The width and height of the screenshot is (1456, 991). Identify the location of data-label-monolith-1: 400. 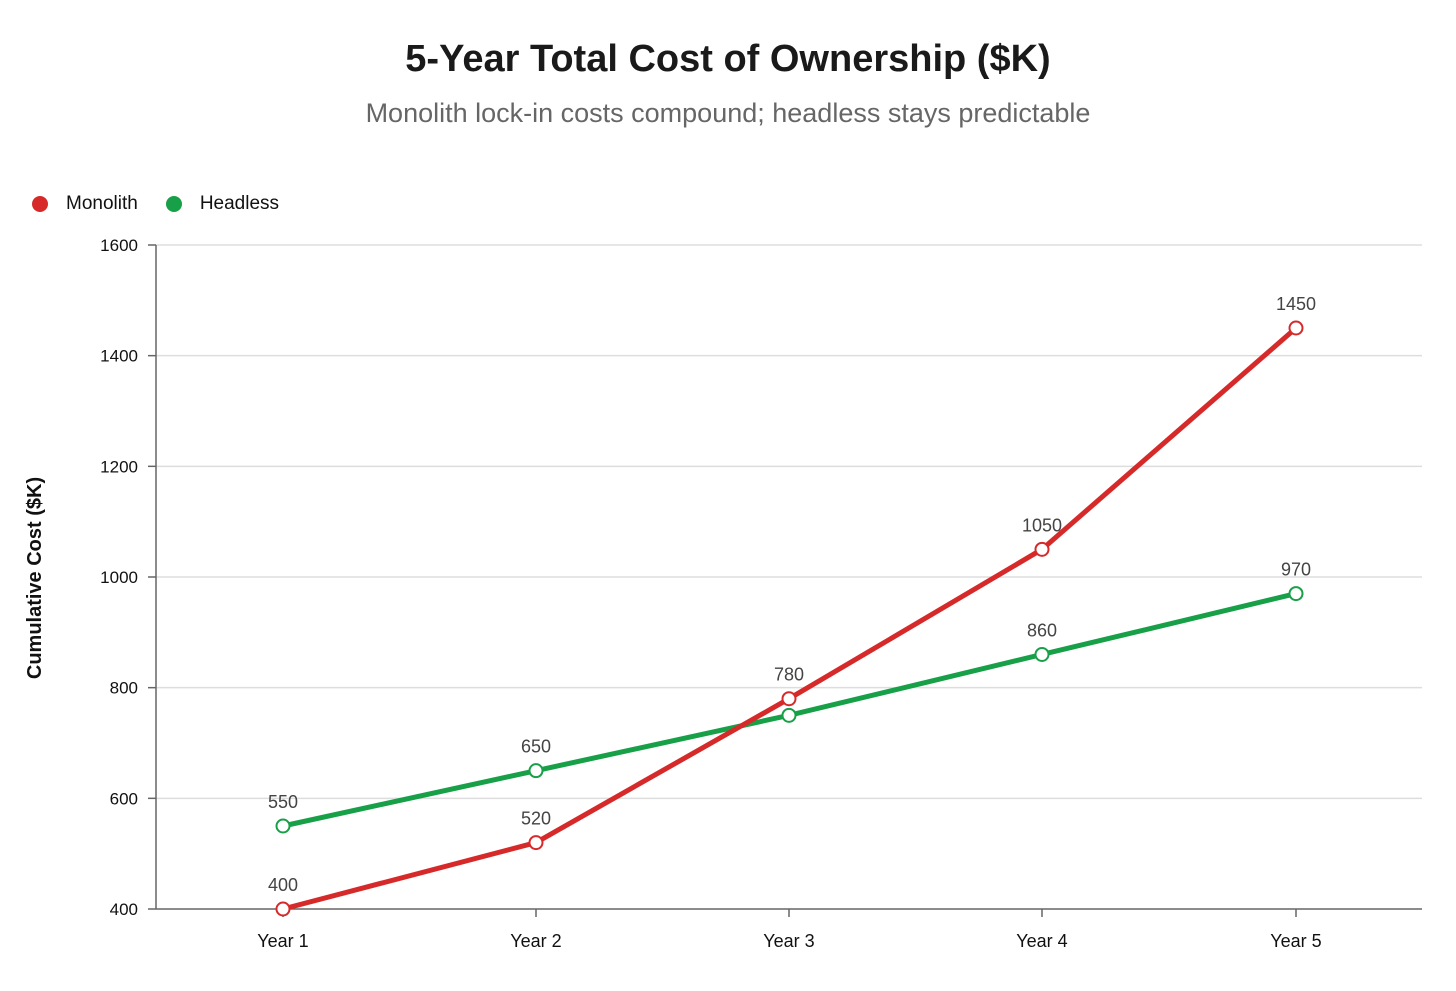
(283, 885).